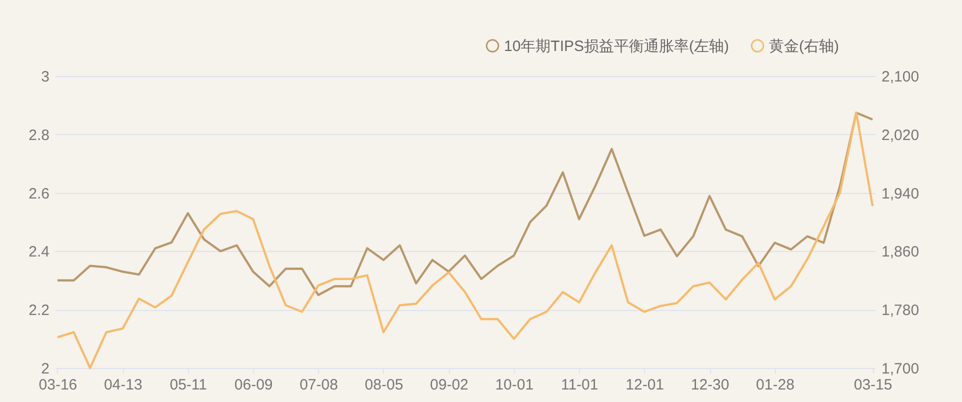 Image resolution: width=962 pixels, height=402 pixels. I want to click on x-tick-label: 09-02, so click(449, 385).